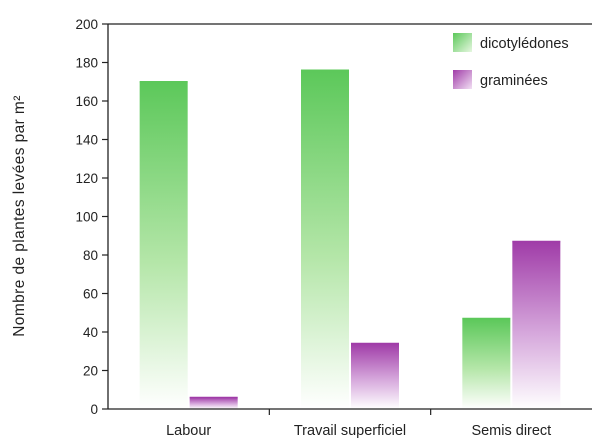 This screenshot has height=446, width=599. I want to click on y-axis-label: Nombre de plantes levées par m², so click(19, 216).